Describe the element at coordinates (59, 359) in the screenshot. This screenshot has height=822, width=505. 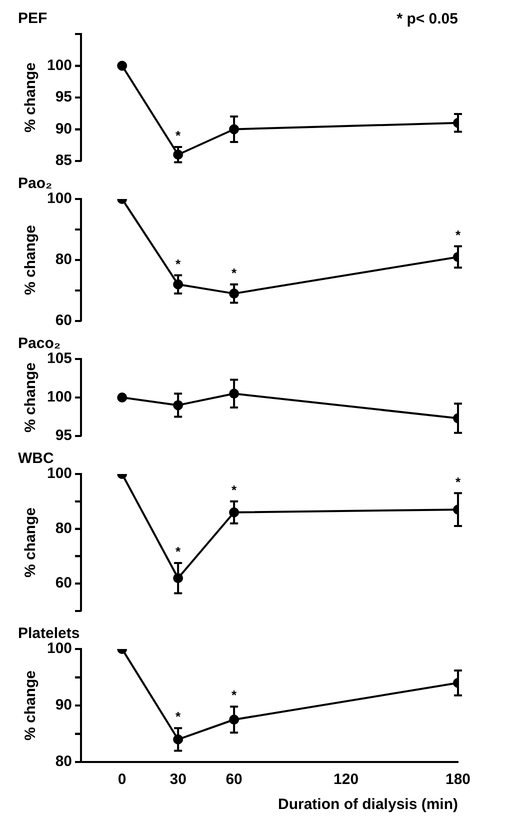
I see `y-tick-label: 105` at that location.